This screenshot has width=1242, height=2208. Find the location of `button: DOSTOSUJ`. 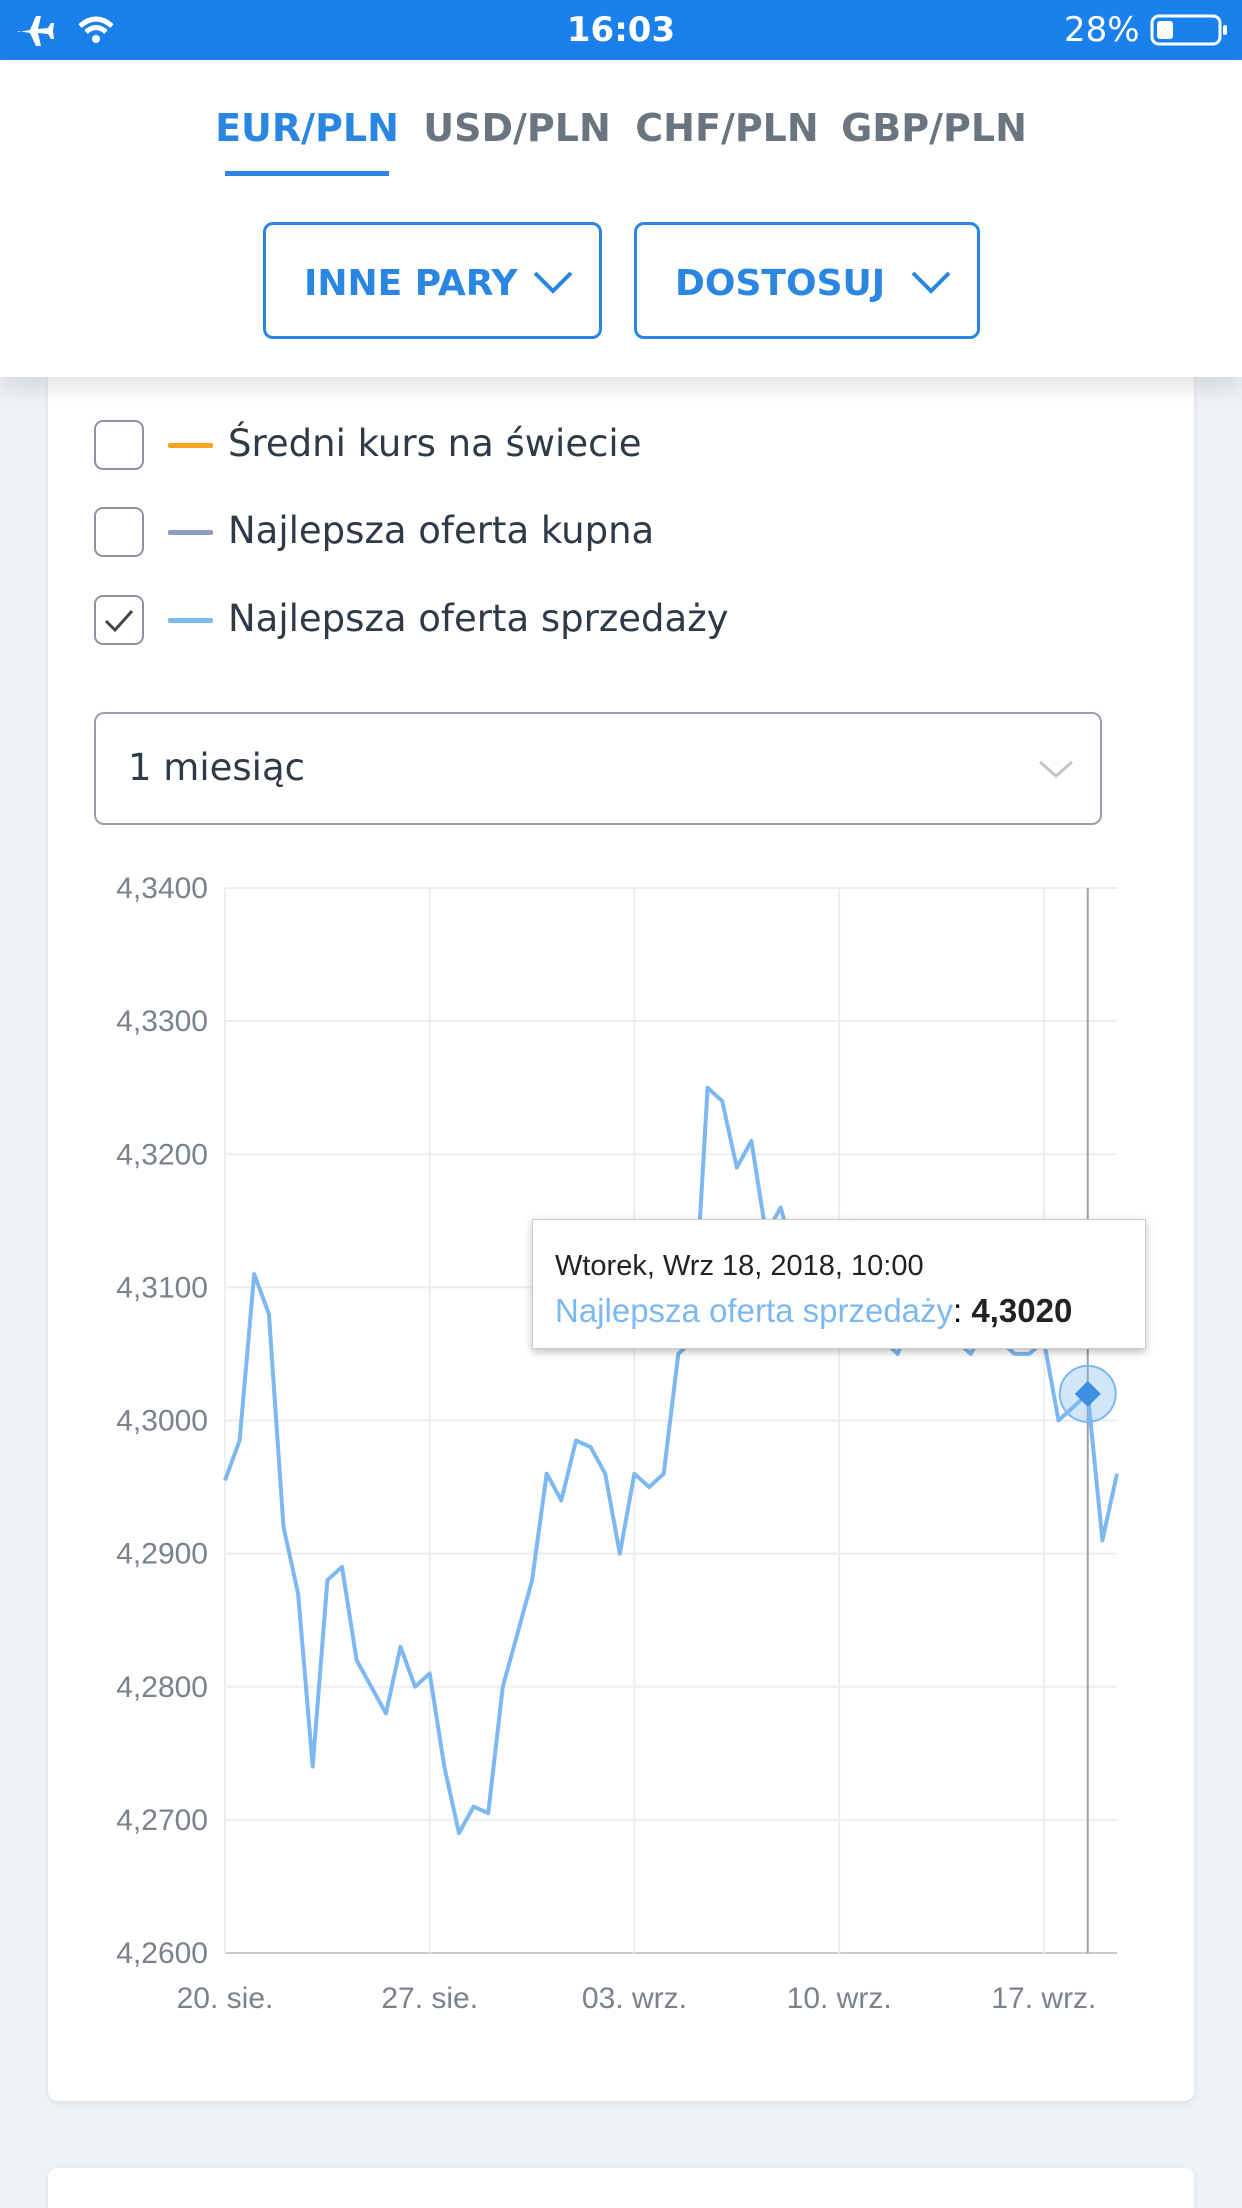

button: DOSTOSUJ is located at coordinates (807, 280).